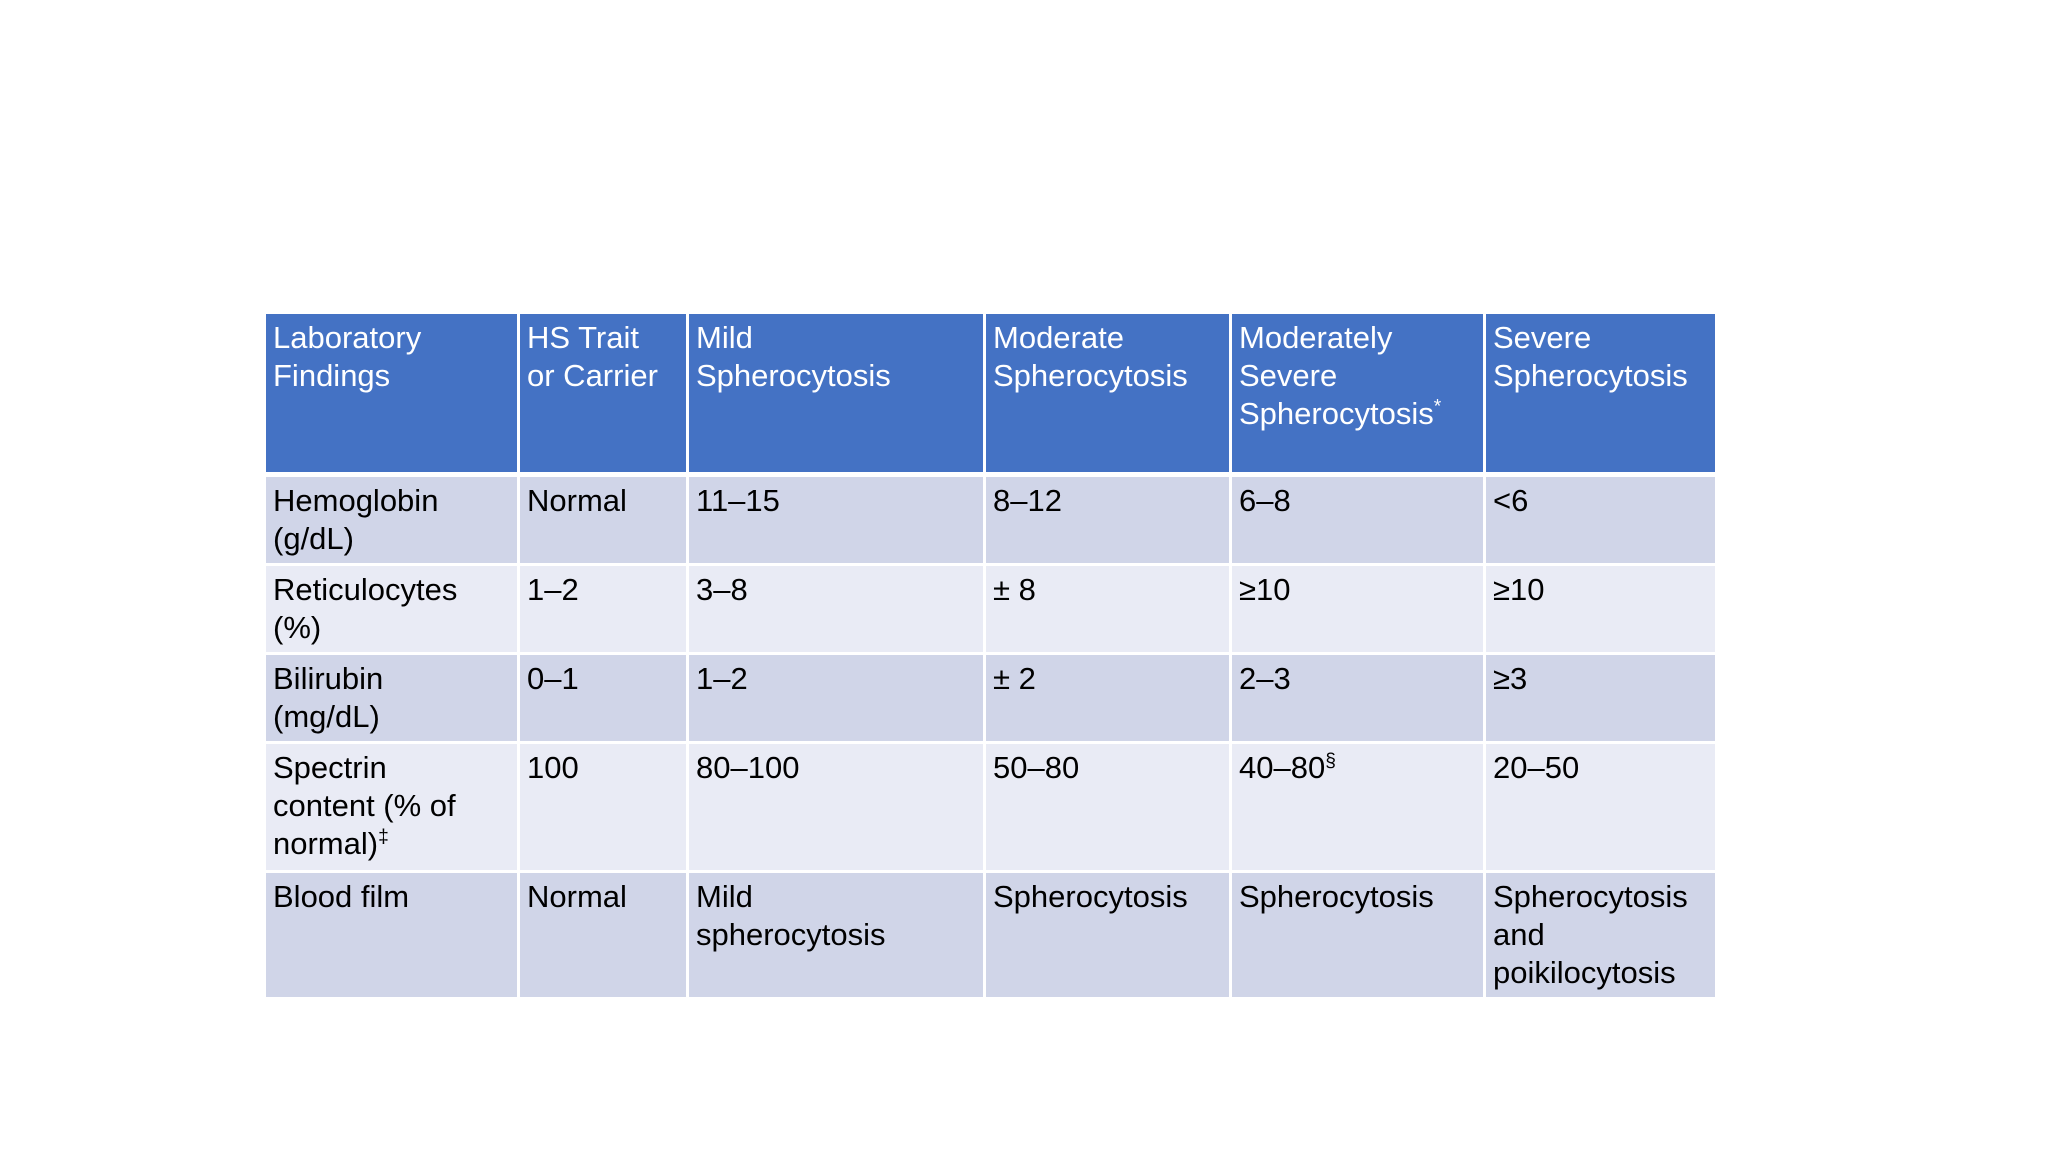 The height and width of the screenshot is (1152, 2048). I want to click on column-header: Laboratory Findings, so click(391, 394).